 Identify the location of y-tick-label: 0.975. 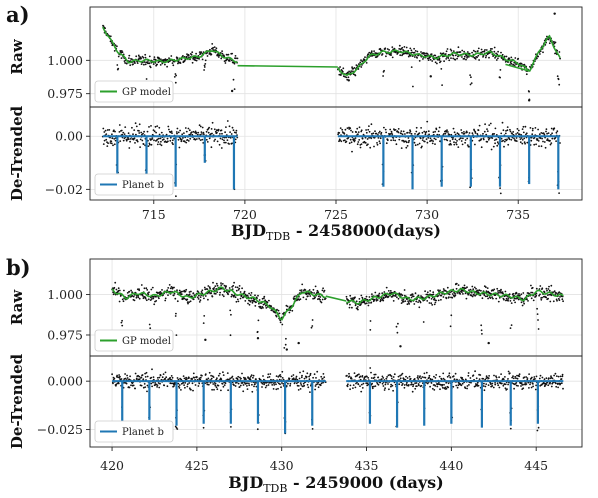
(65, 334).